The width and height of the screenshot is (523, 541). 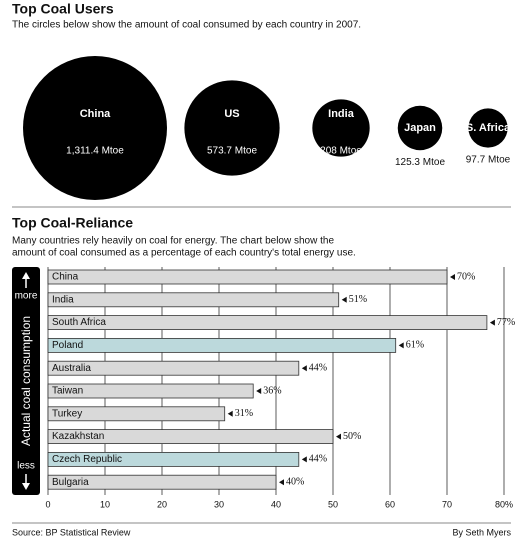 I want to click on value-label: 208 Mtoe, so click(x=341, y=151).